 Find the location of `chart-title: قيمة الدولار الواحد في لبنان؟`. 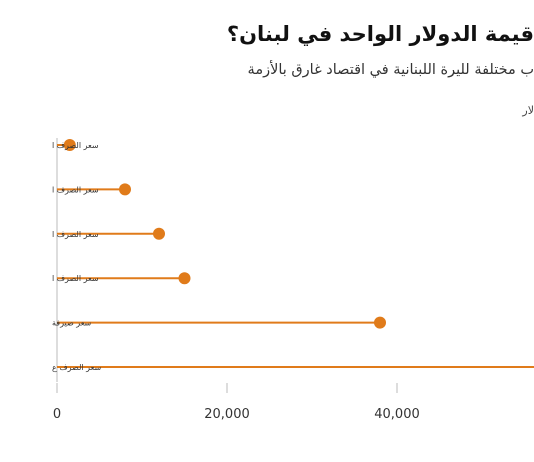

chart-title: قيمة الدولار الواحد في لبنان؟ is located at coordinates (380, 34).